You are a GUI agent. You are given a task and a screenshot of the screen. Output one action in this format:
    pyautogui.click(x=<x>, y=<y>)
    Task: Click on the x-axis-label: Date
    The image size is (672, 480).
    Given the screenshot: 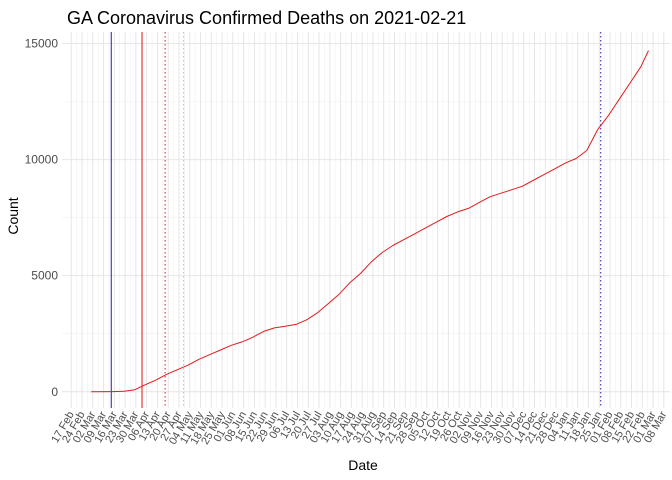 What is the action you would take?
    pyautogui.click(x=363, y=465)
    